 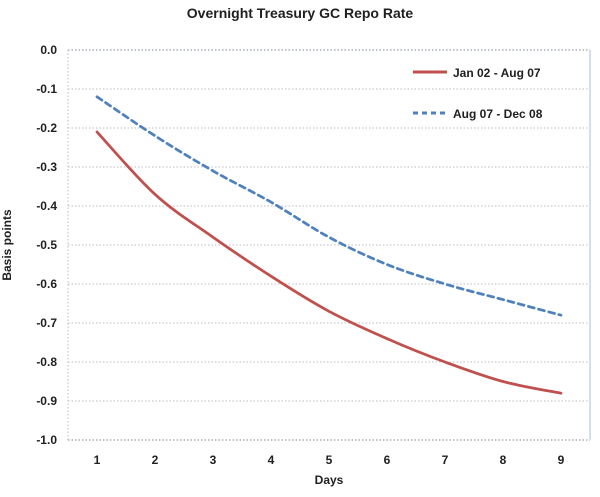 What do you see at coordinates (497, 73) in the screenshot?
I see `legend-label-0: Jan 02 - Aug 07` at bounding box center [497, 73].